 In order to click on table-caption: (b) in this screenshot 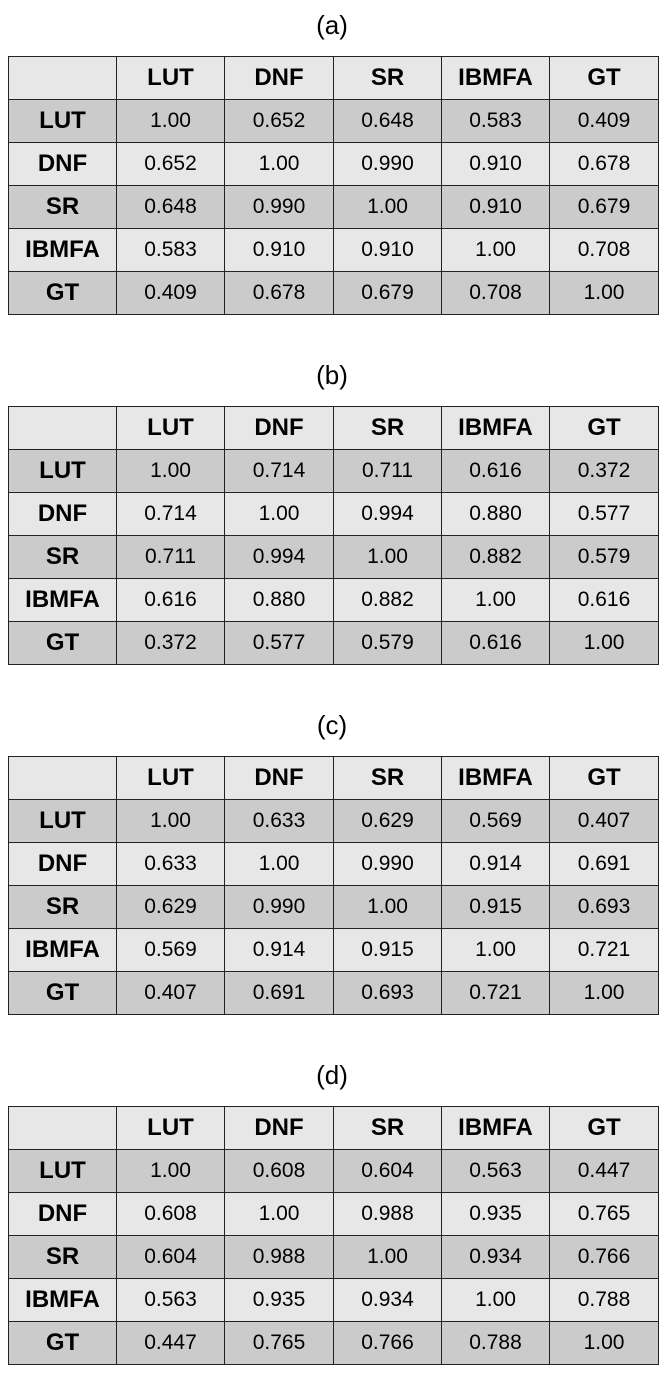, I will do `click(332, 375)`.